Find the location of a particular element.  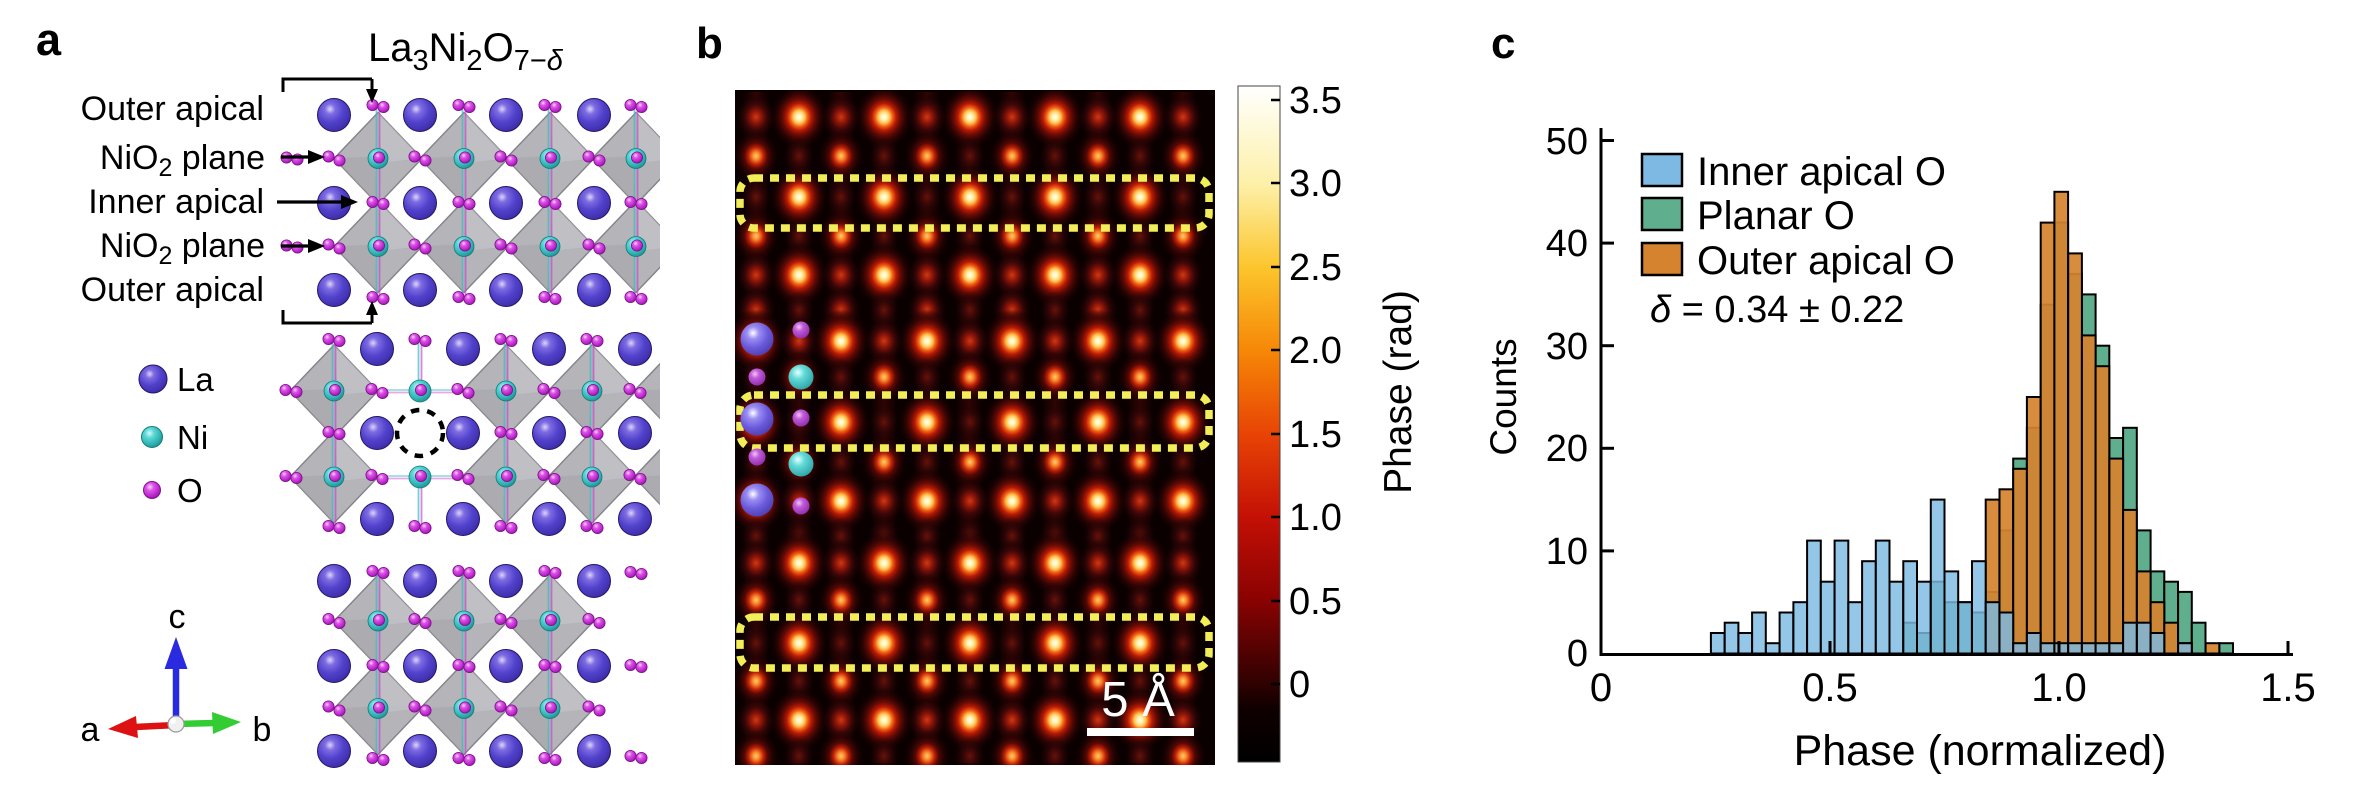

svg-text: Phase (normalized) is located at coordinates (1980, 751).